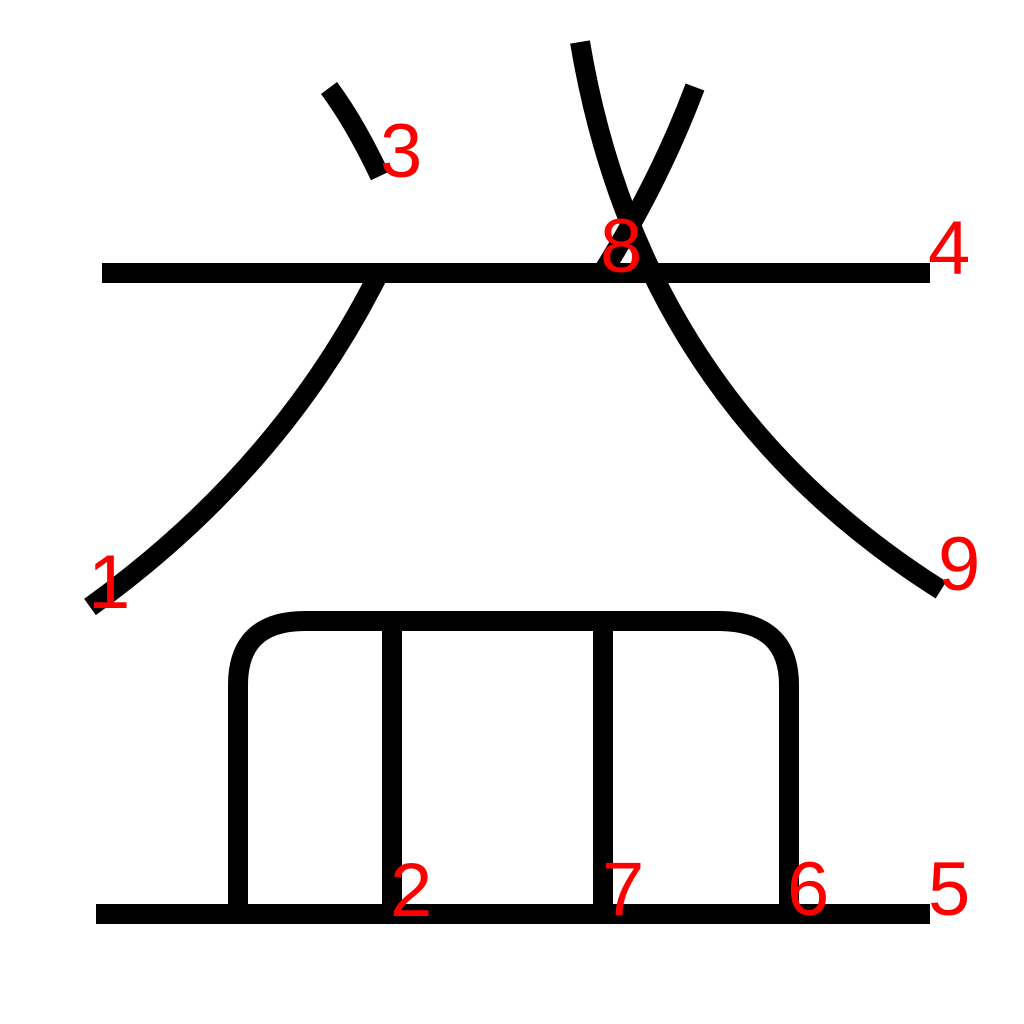 The image size is (1024, 1024). Describe the element at coordinates (949, 248) in the screenshot. I see `stroke-label-4: 4` at that location.